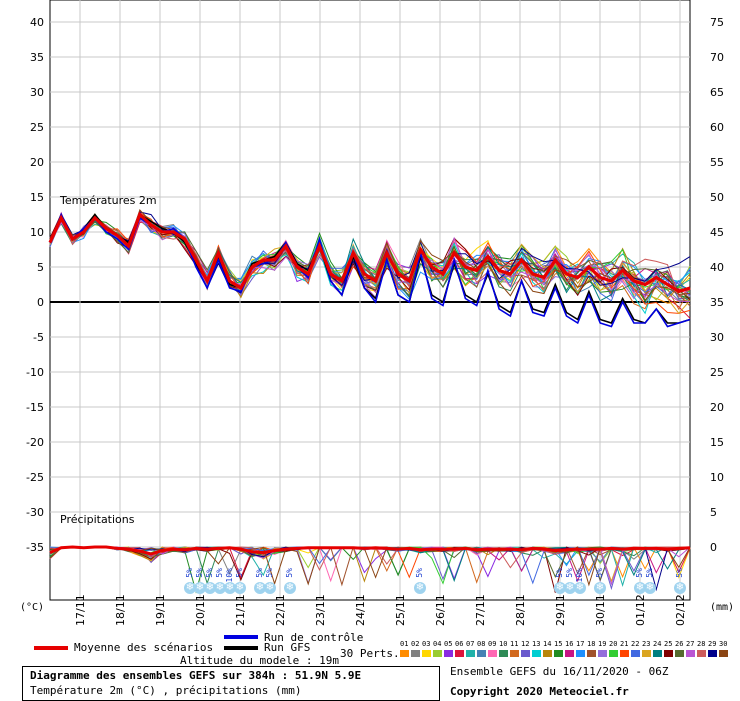  Describe the element at coordinates (717, 92) in the screenshot. I see `right-tick-label: 65` at that location.